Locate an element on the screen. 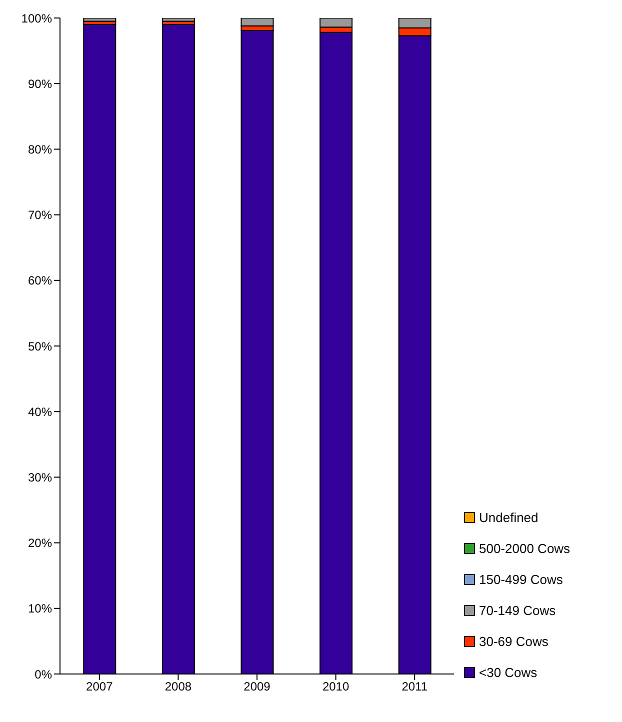  y-tick-label: 80% is located at coordinates (40, 149).